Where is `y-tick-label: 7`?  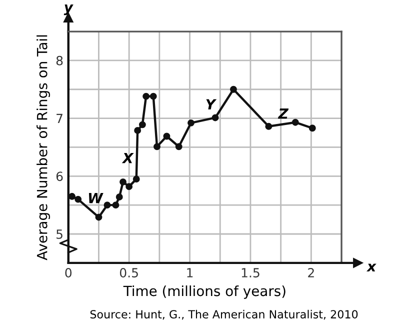
y-tick-label: 7 is located at coordinates (59, 119).